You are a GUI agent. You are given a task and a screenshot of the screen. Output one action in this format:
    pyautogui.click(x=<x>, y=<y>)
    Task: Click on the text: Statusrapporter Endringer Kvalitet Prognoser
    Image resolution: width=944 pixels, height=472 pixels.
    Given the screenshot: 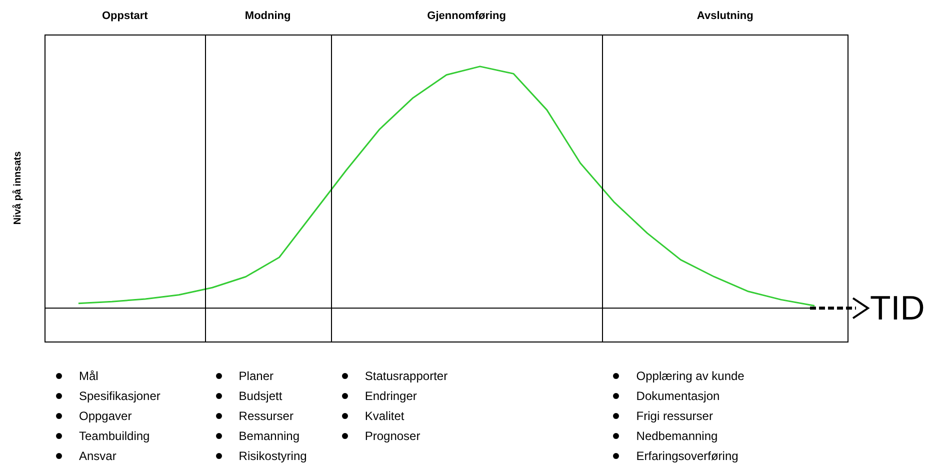 What is the action you would take?
    pyautogui.click(x=406, y=406)
    